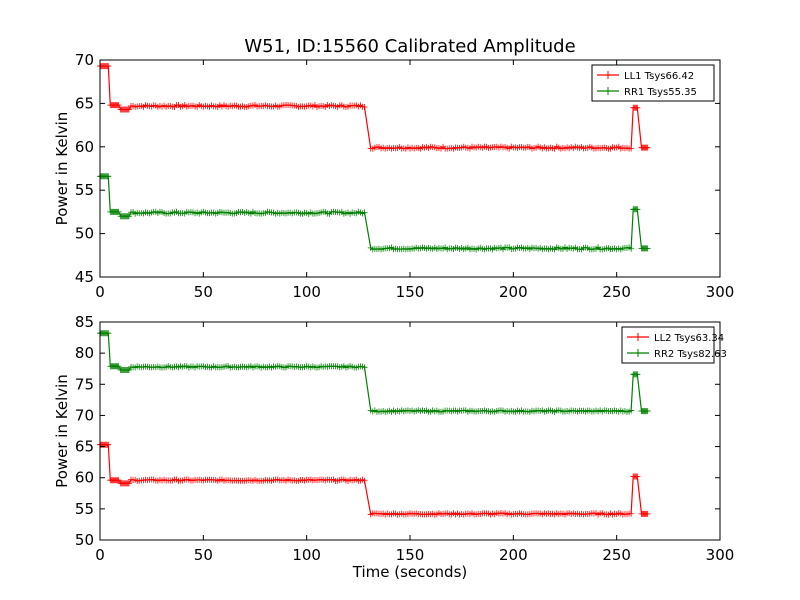 Image resolution: width=800 pixels, height=600 pixels. Describe the element at coordinates (84, 353) in the screenshot. I see `y-tick-label: 80` at that location.